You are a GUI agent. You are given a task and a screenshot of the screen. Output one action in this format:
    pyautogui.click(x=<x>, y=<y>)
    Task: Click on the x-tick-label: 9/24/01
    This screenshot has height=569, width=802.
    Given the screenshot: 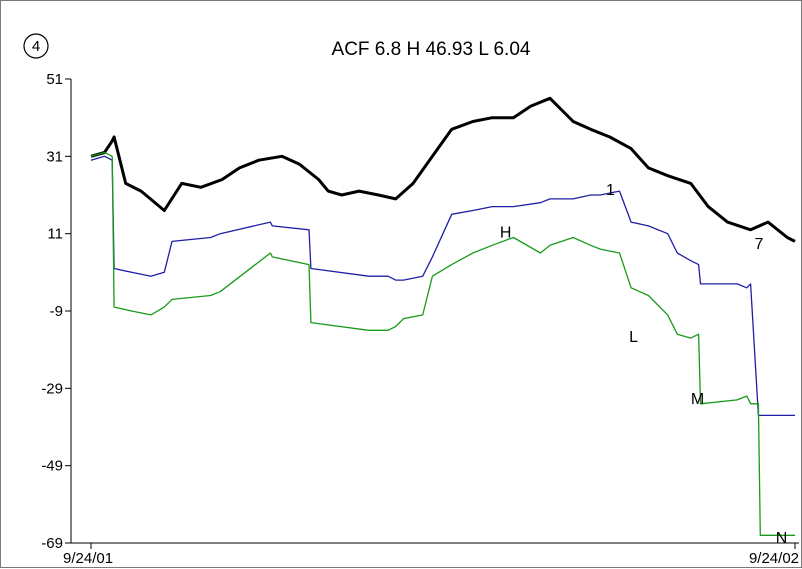 What is the action you would take?
    pyautogui.click(x=88, y=558)
    